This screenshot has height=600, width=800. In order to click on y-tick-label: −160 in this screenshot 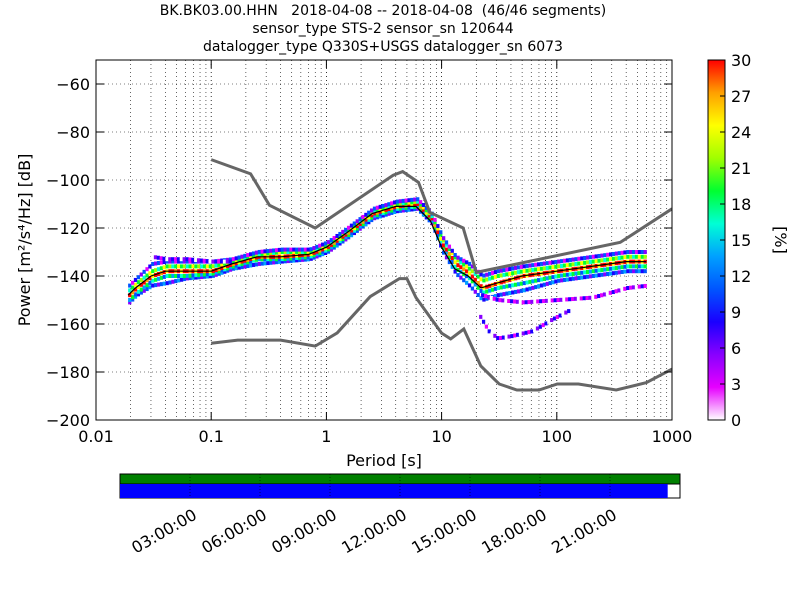, I will do `click(68, 324)`.